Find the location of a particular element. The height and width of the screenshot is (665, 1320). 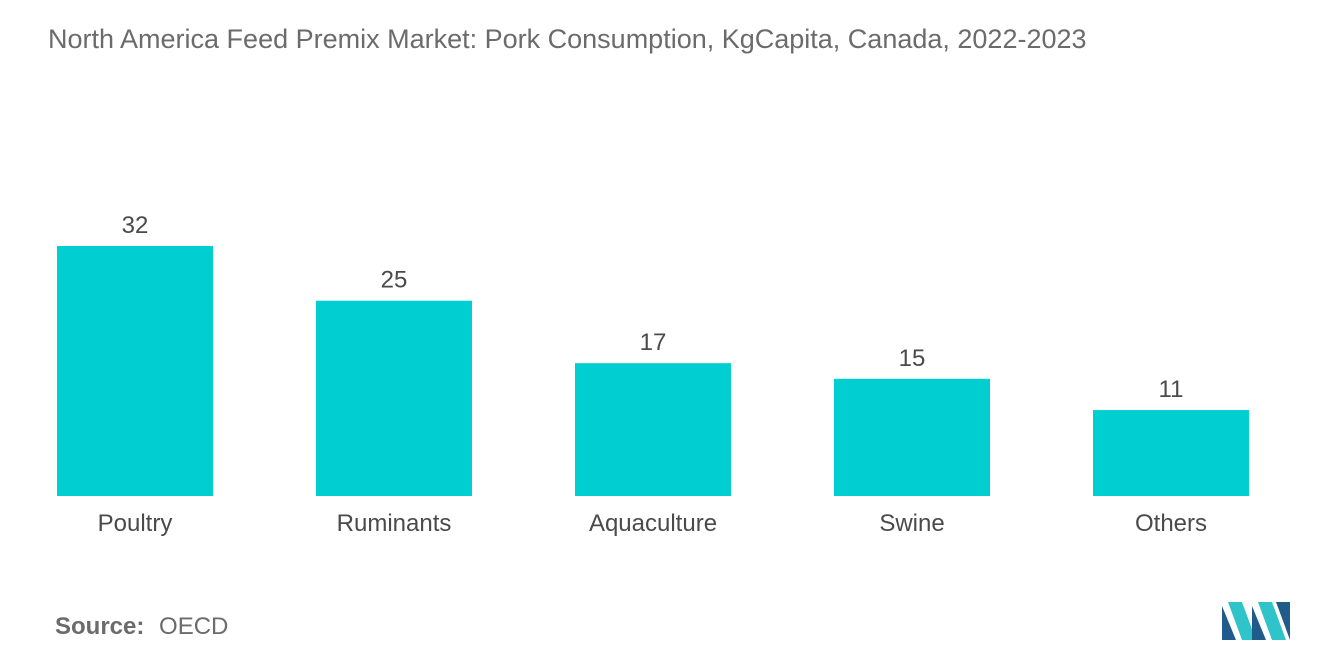

source-note: Source: OECD is located at coordinates (141, 627).